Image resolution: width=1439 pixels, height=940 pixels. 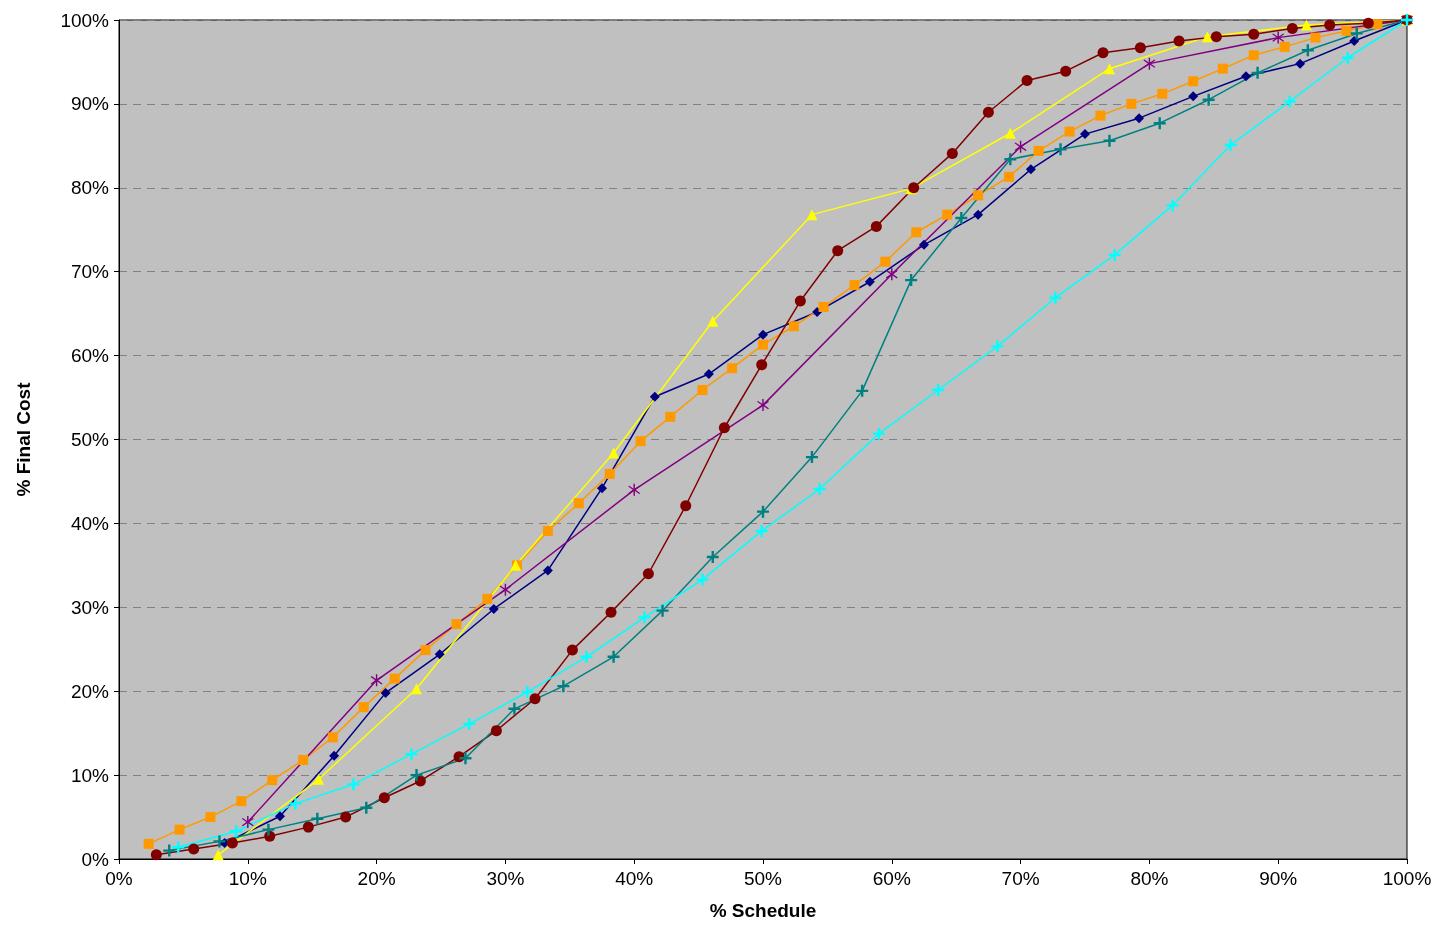 What do you see at coordinates (505, 878) in the screenshot?
I see `x-tick-label: 30%` at bounding box center [505, 878].